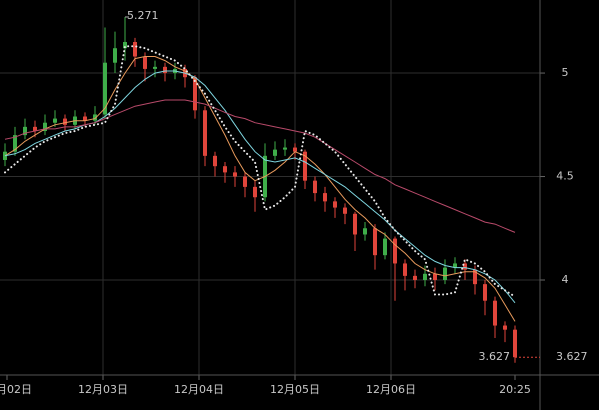 The image size is (599, 410). Describe the element at coordinates (103, 389) in the screenshot. I see `x-tick-label: 12月03日` at that location.